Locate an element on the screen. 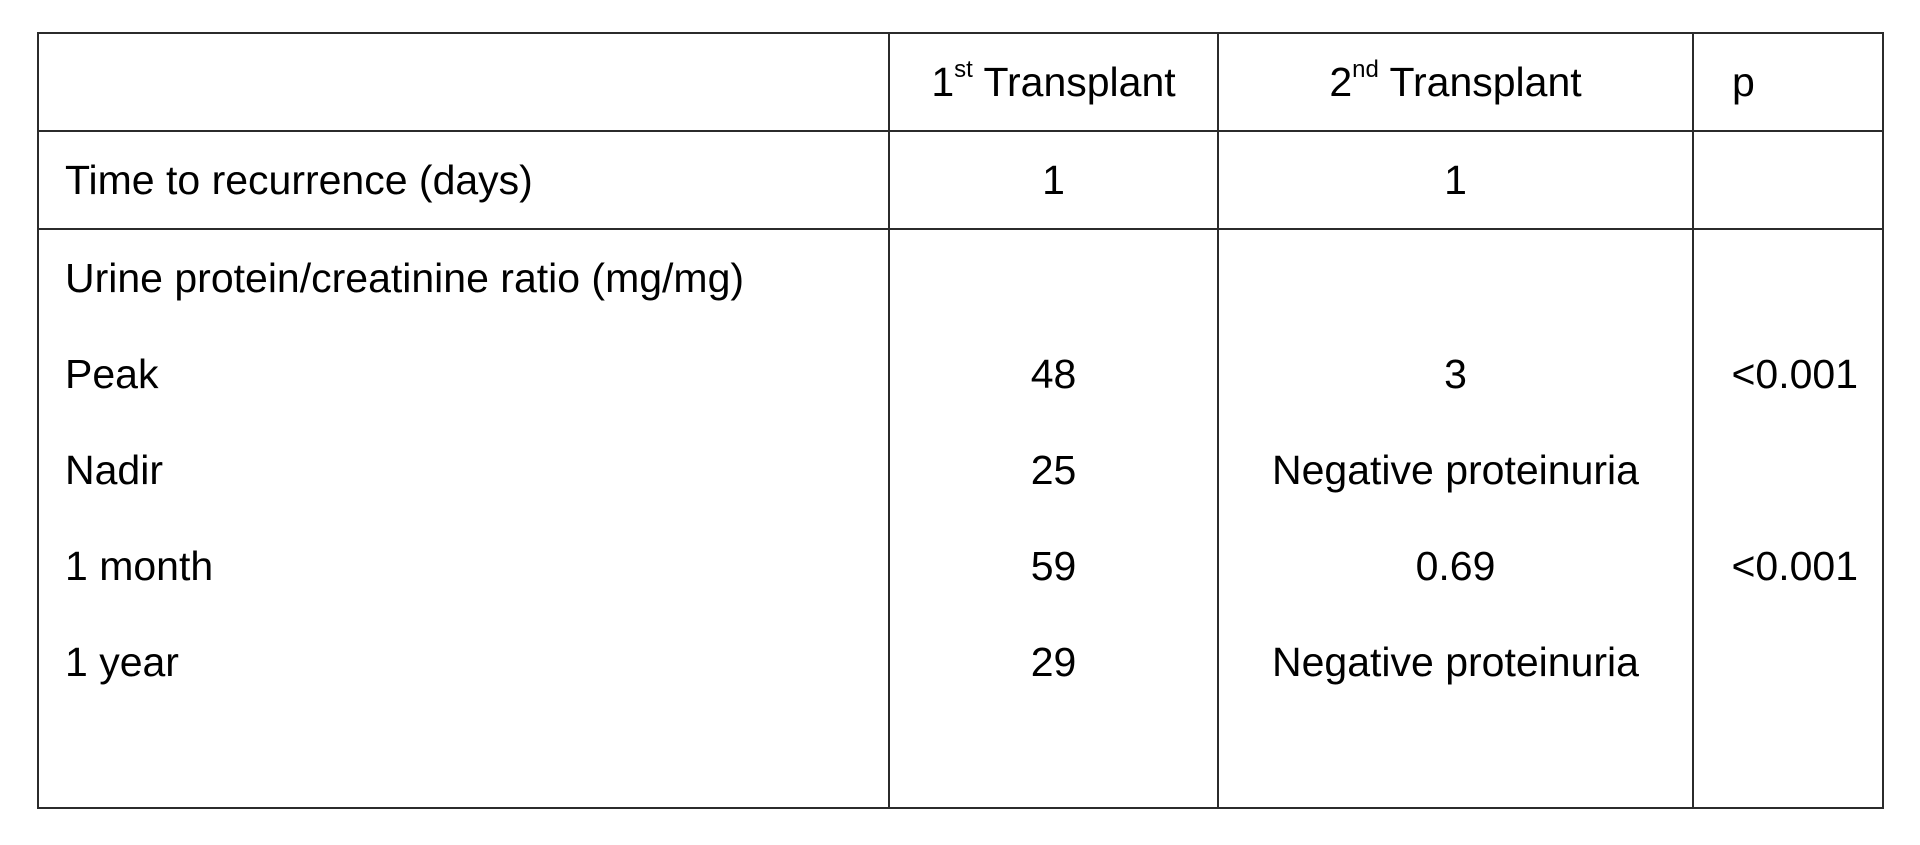 This screenshot has height=845, width=1920. header-empty-cell is located at coordinates (463, 82).